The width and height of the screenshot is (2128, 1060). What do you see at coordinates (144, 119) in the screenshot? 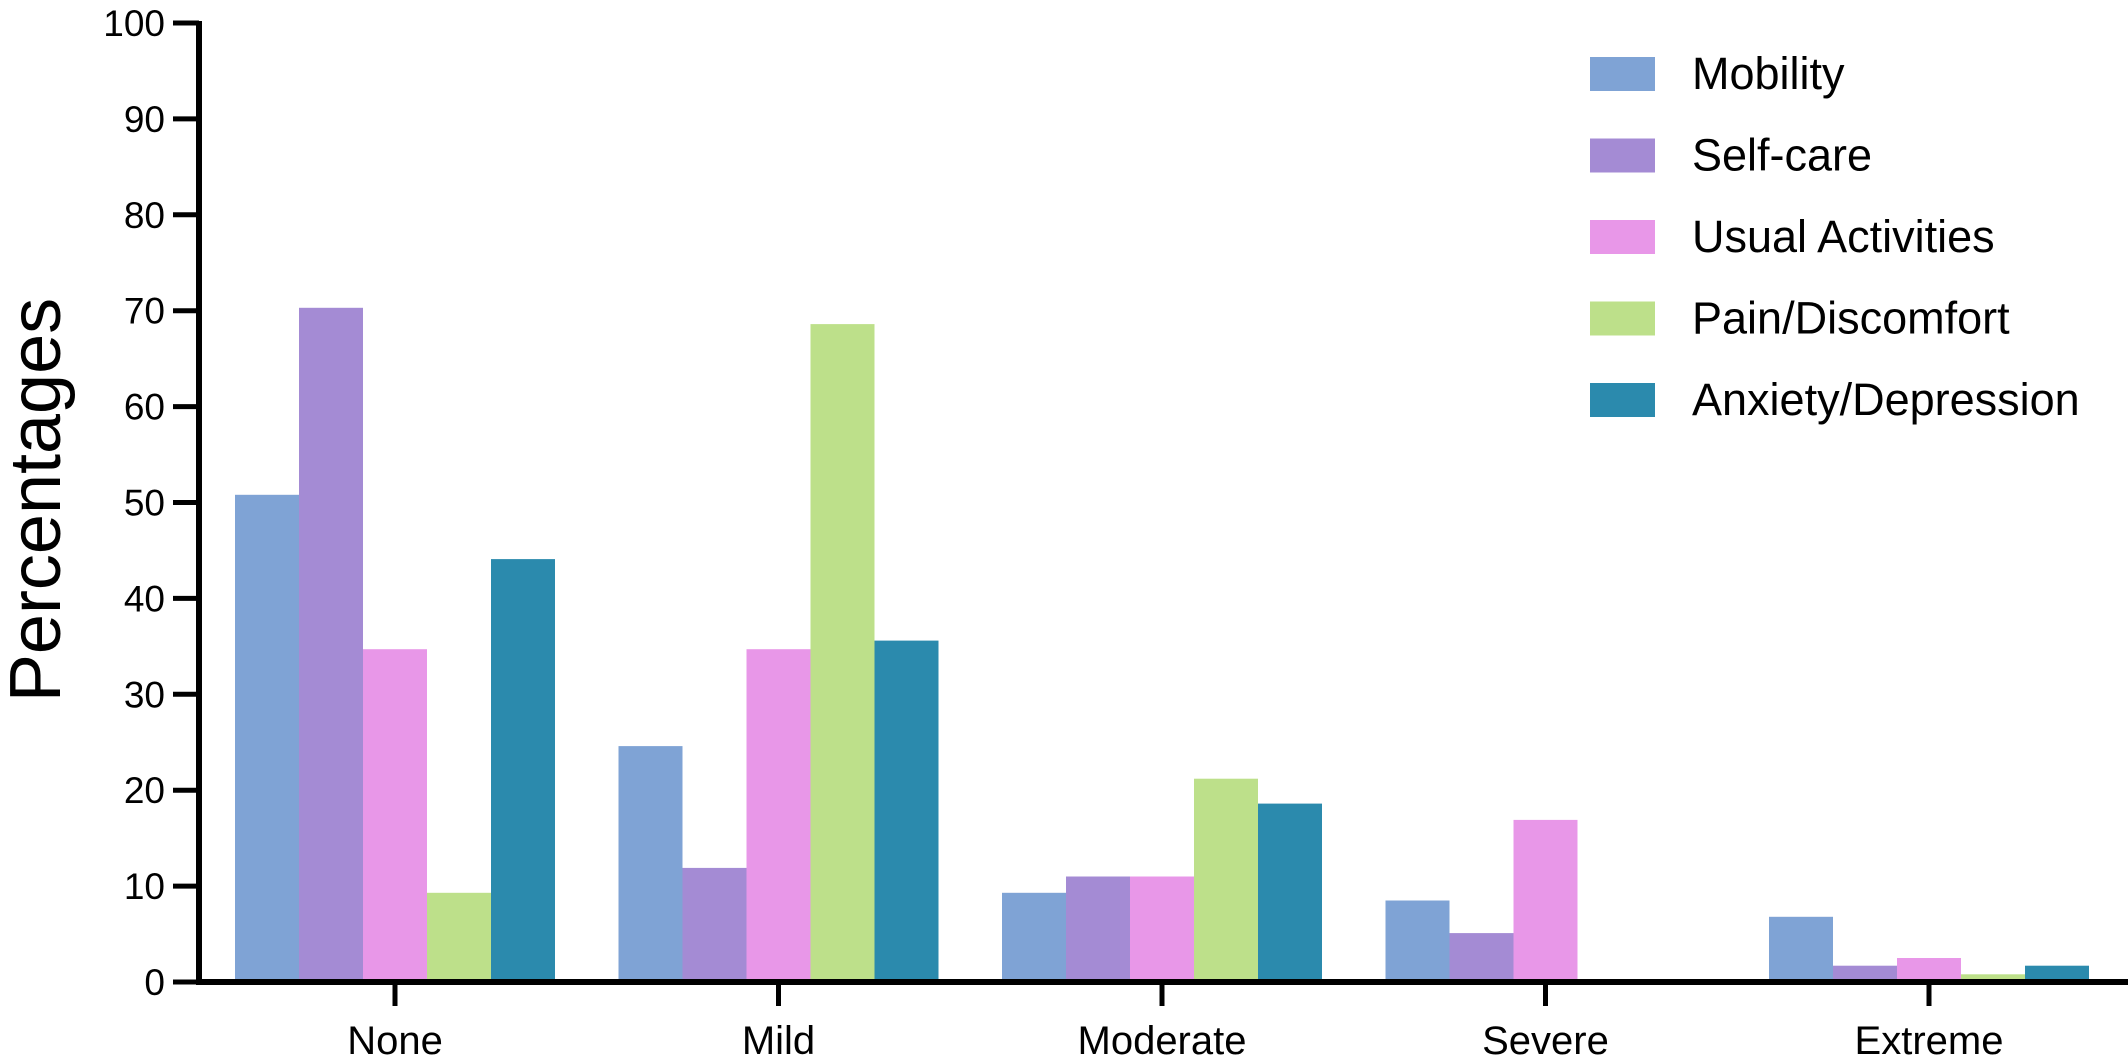
I see `y-tick-label: 90` at bounding box center [144, 119].